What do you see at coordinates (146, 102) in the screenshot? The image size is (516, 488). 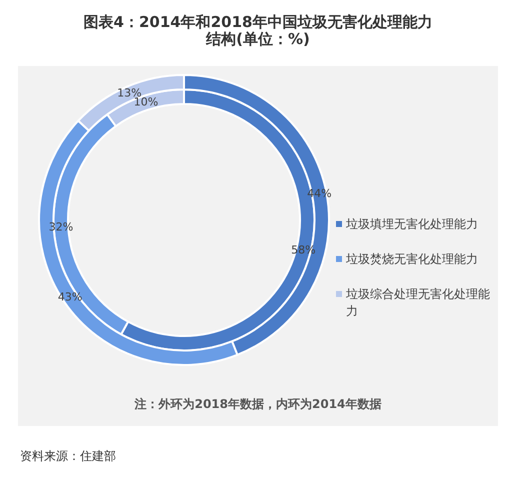 I see `data-label: 10%` at bounding box center [146, 102].